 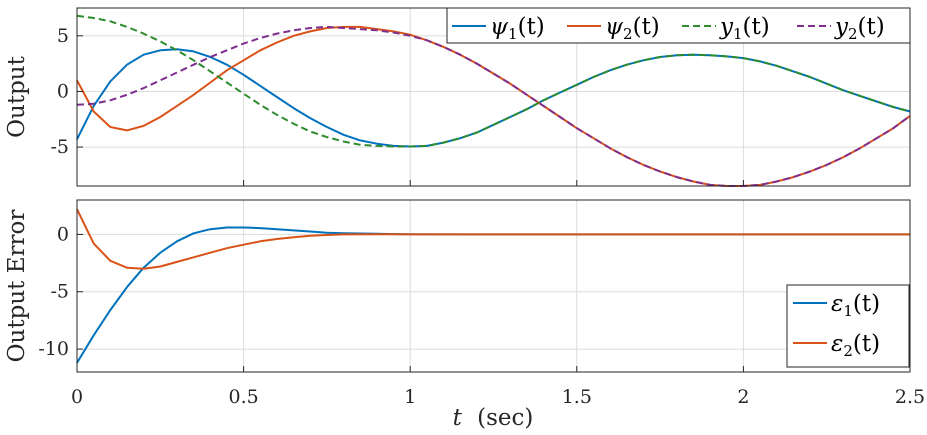 What do you see at coordinates (53, 349) in the screenshot?
I see `y-tick-label: -10` at bounding box center [53, 349].